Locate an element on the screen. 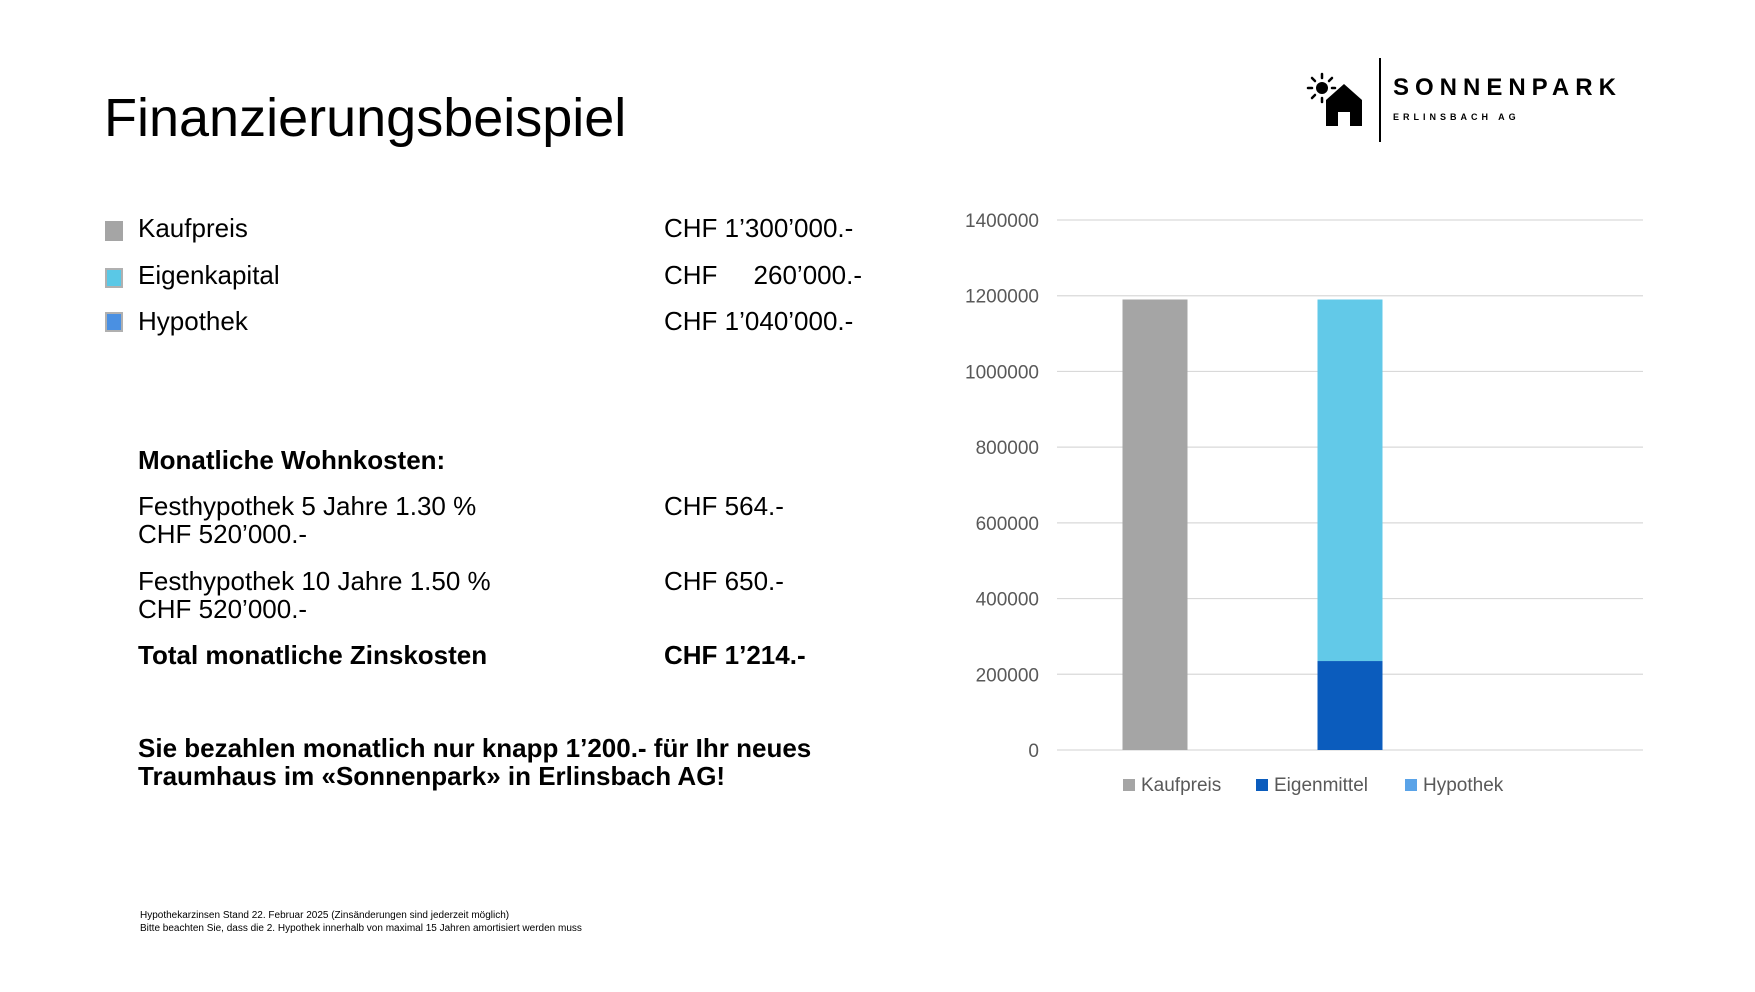  cost-item-1-amount: CHF 564.- is located at coordinates (724, 506).